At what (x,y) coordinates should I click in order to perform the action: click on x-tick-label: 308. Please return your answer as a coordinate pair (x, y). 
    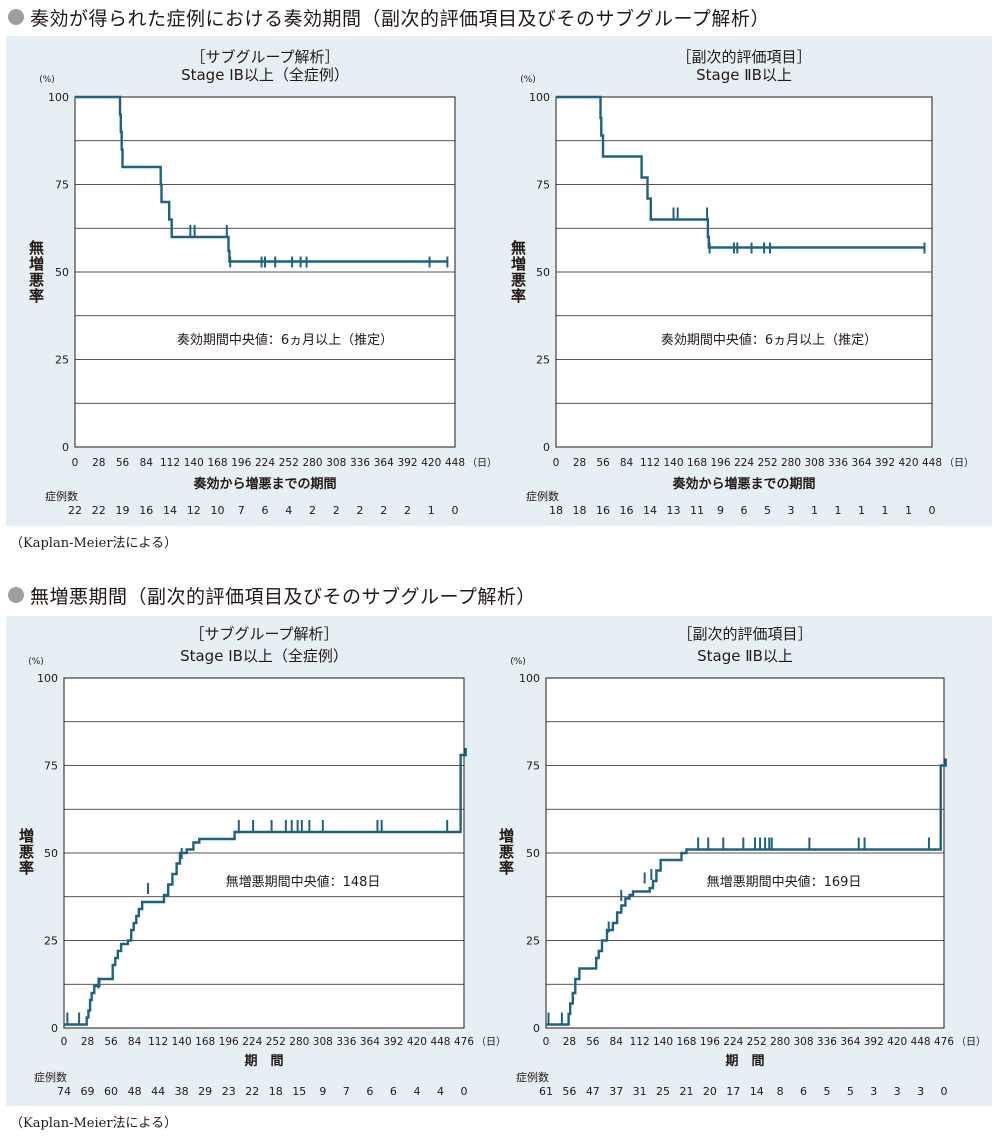
    Looking at the image, I should click on (804, 1042).